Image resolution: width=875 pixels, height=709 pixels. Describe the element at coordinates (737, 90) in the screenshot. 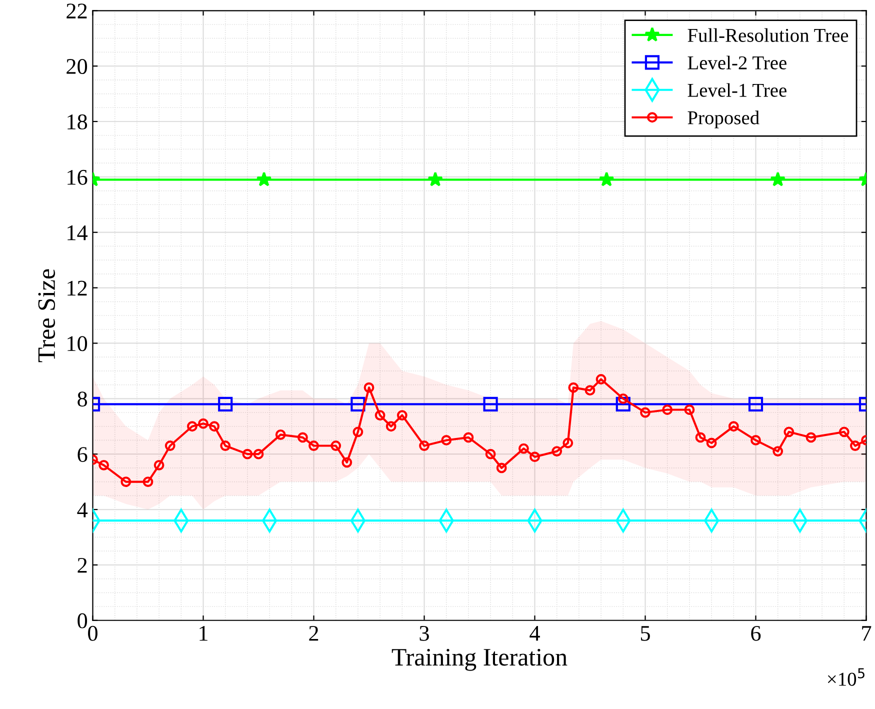

I see `legend-label: Level-1 Tree` at that location.